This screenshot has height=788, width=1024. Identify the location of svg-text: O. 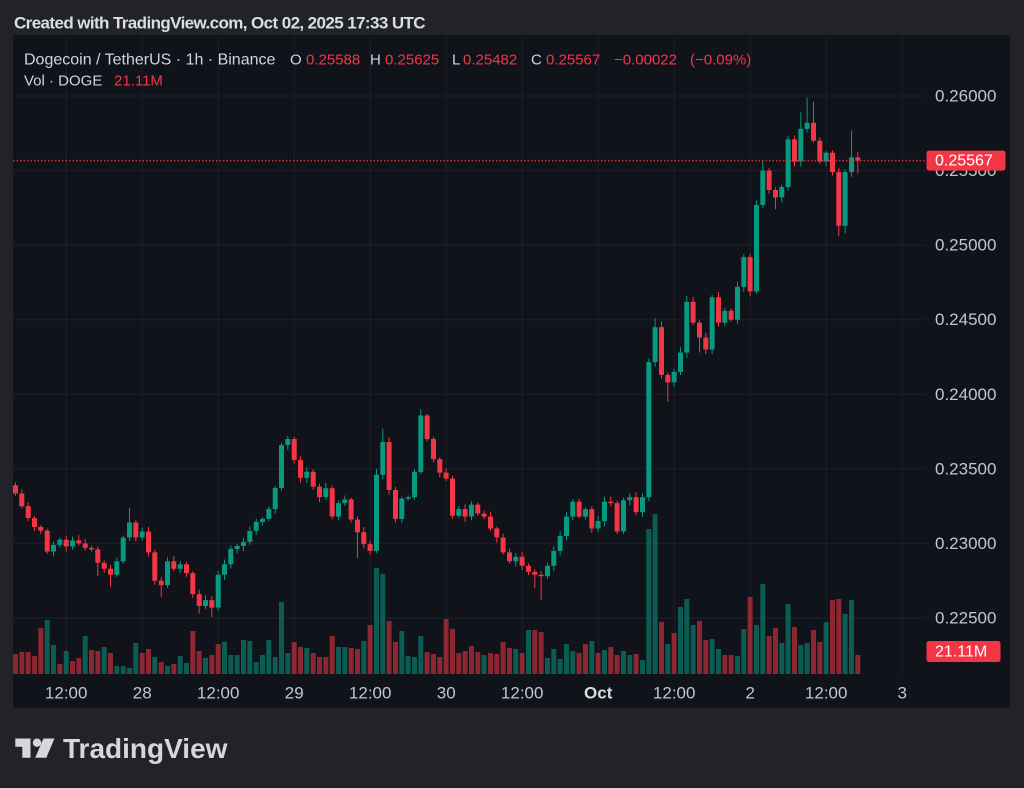
(296, 60).